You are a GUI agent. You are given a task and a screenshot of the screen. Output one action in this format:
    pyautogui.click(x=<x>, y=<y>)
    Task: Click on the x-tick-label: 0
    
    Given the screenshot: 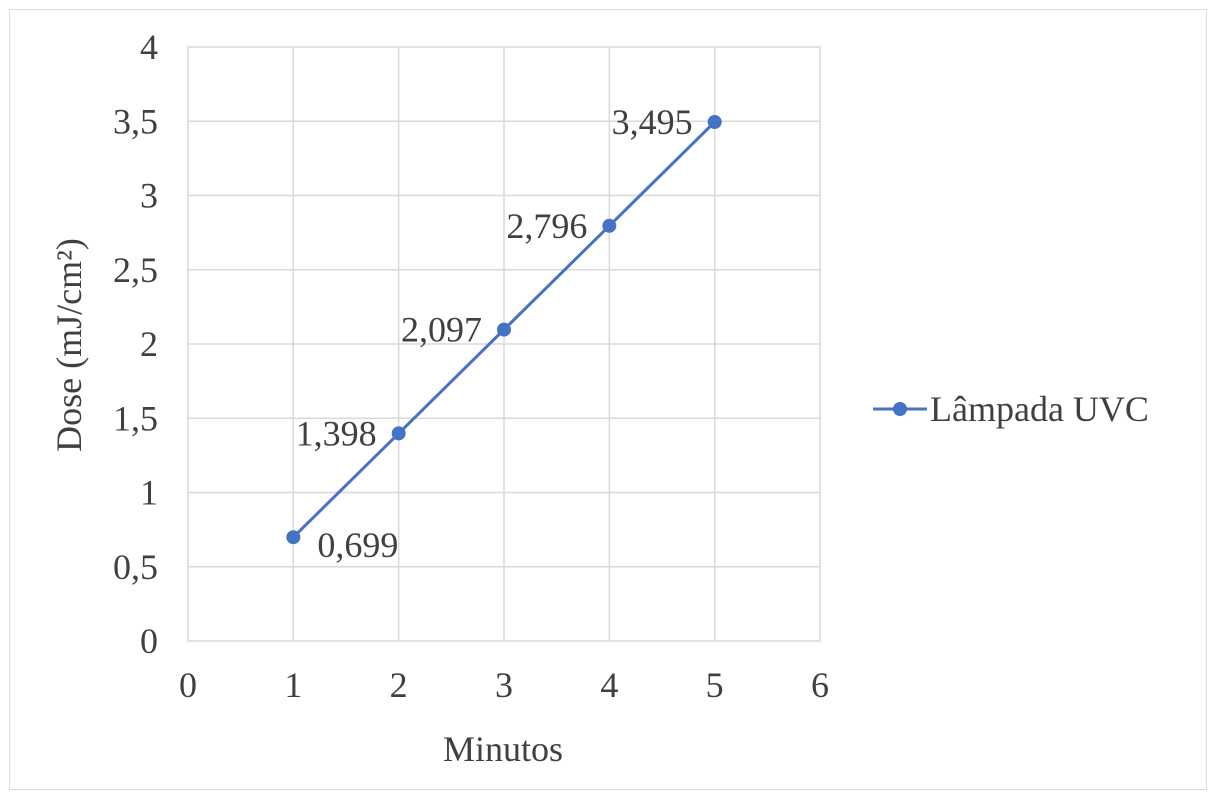 What is the action you would take?
    pyautogui.click(x=188, y=685)
    